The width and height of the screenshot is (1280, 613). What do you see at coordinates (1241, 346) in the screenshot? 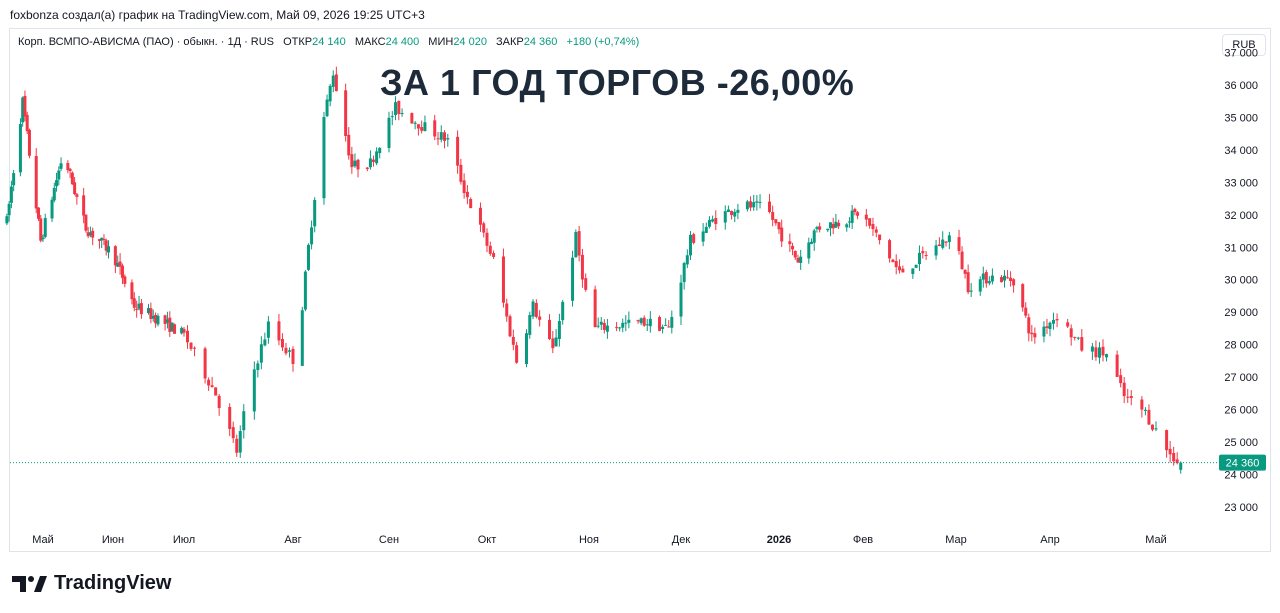
I see `y-tick-label: 28 000` at bounding box center [1241, 346].